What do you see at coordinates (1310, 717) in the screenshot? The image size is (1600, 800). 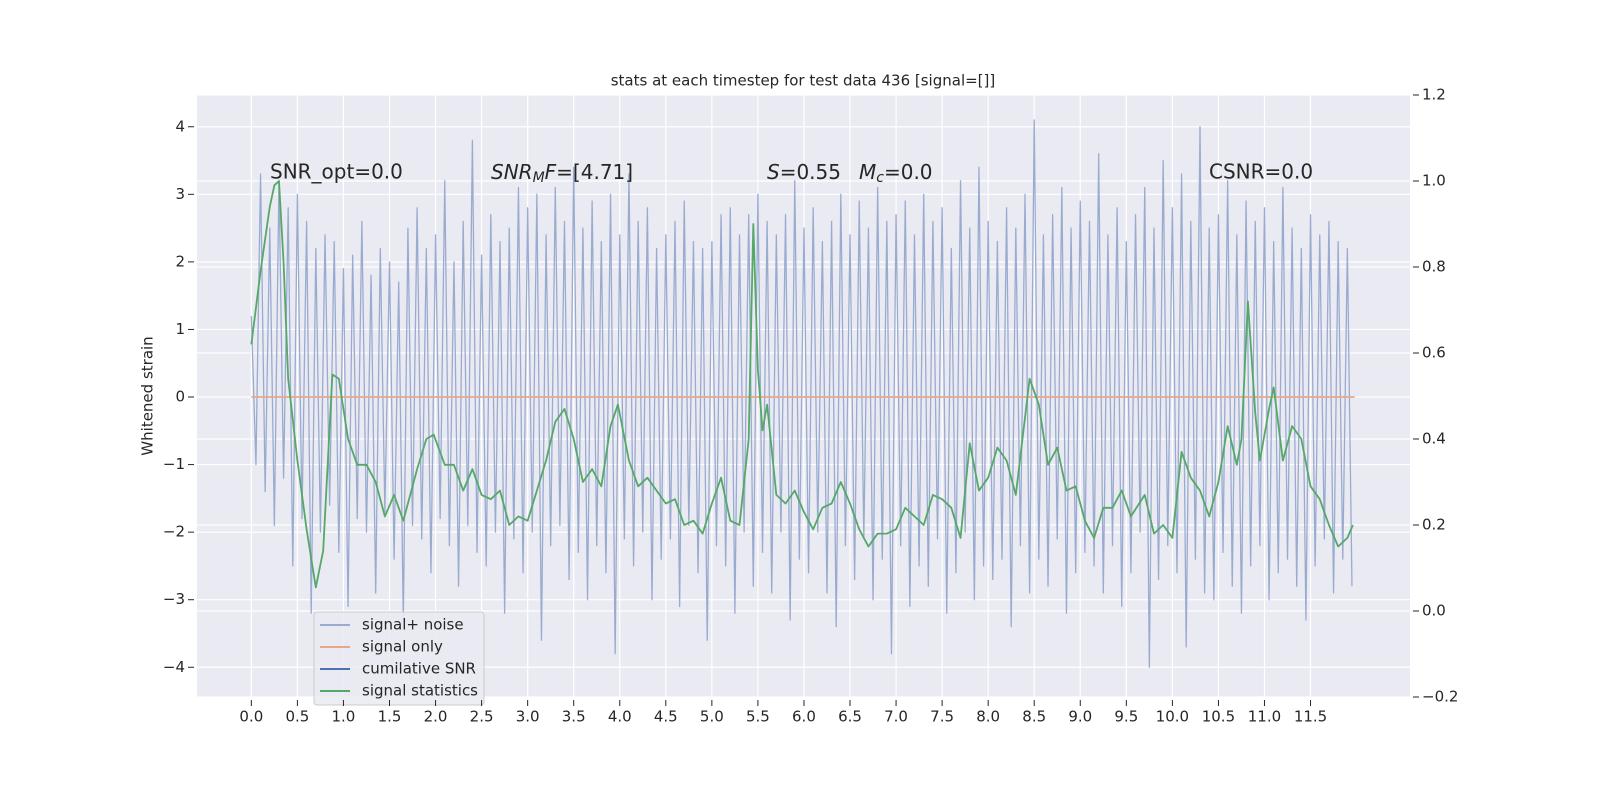 I see `x-tick-label: 11.5` at bounding box center [1310, 717].